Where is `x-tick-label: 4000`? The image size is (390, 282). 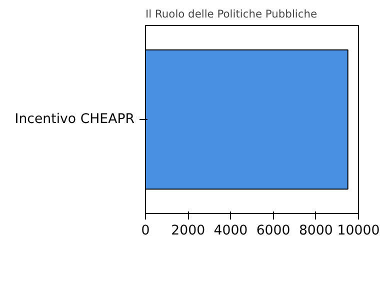
x-tick-label: 4000 is located at coordinates (231, 231).